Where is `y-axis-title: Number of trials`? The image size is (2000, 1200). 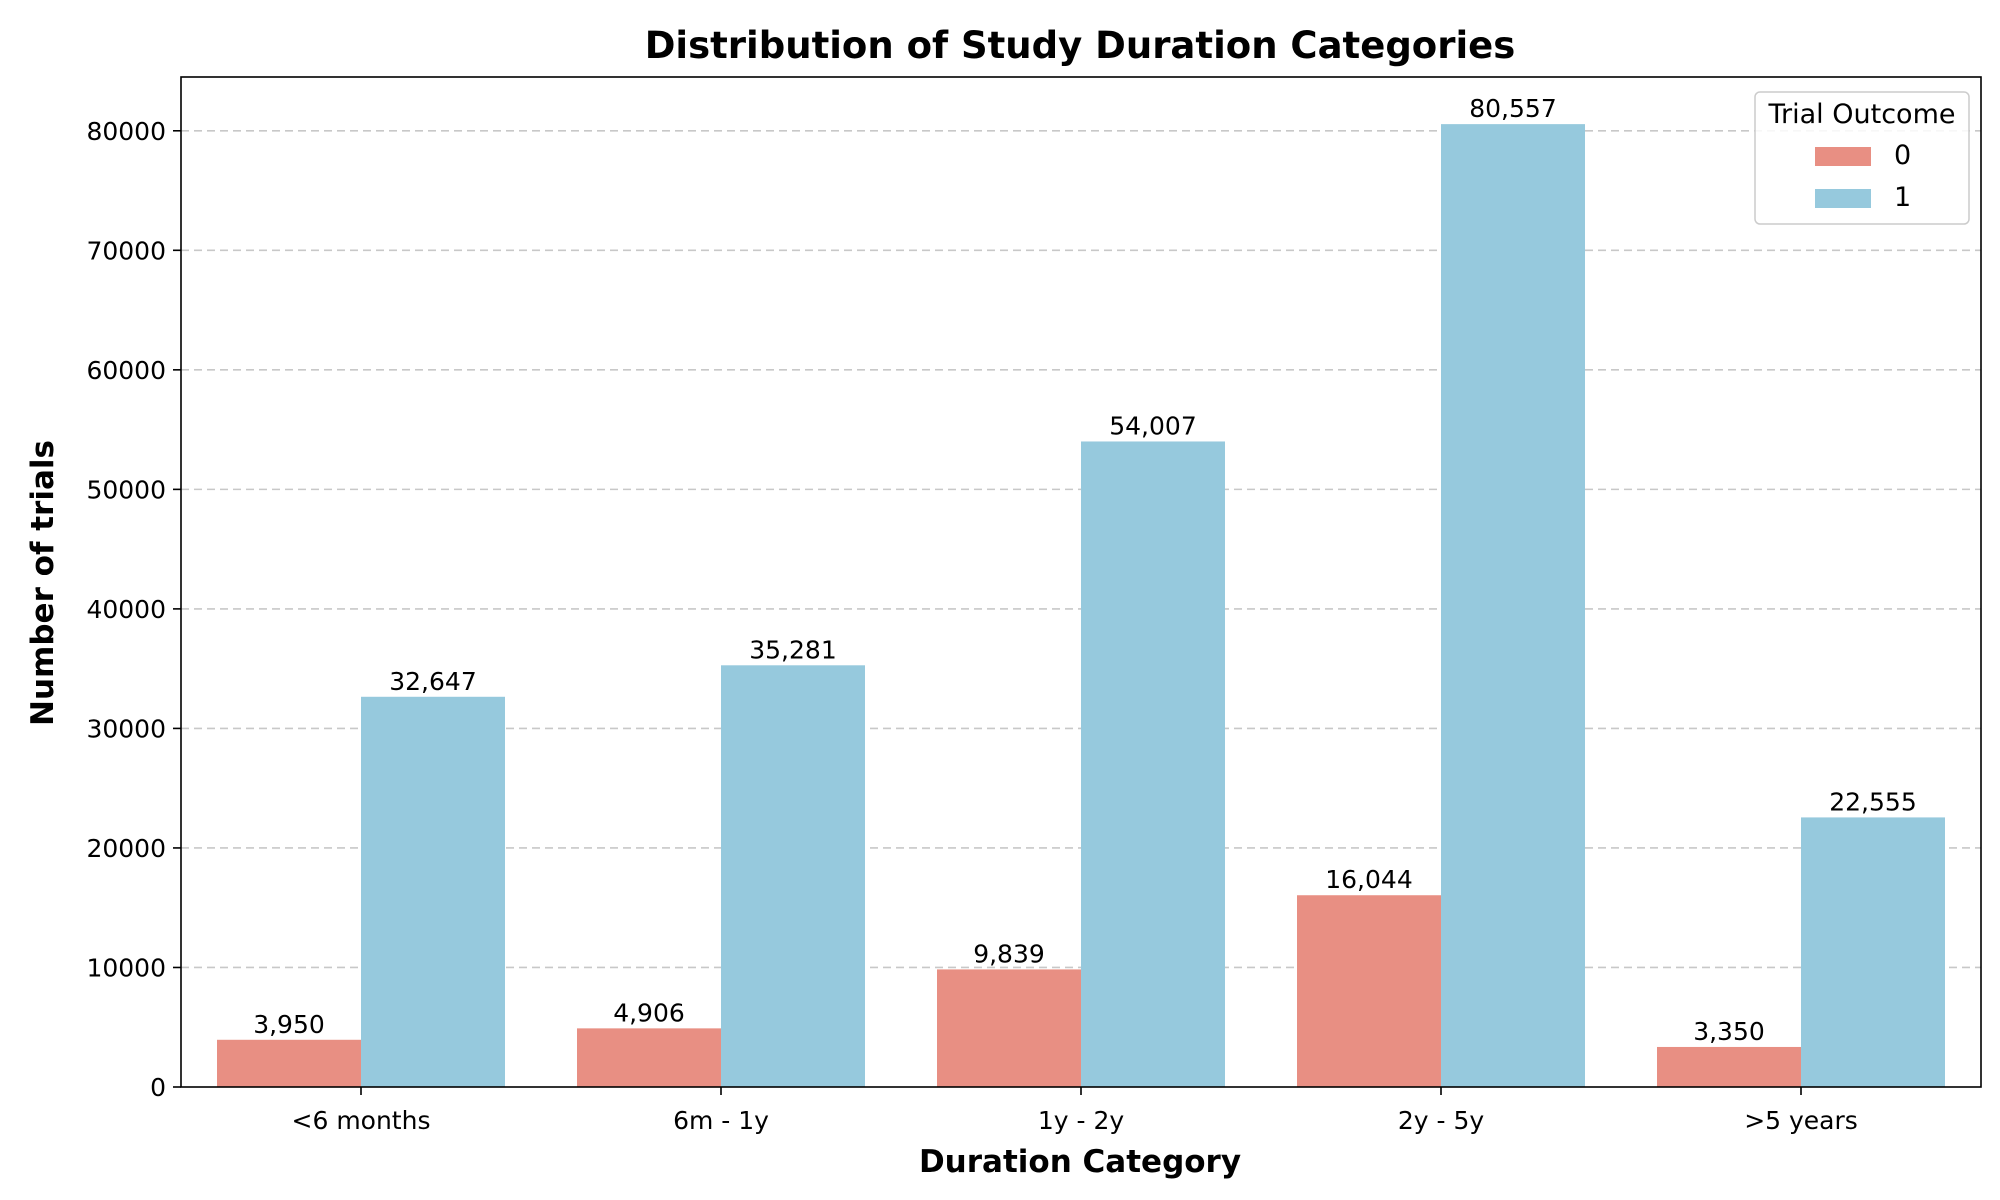
y-axis-title: Number of trials is located at coordinates (43, 583).